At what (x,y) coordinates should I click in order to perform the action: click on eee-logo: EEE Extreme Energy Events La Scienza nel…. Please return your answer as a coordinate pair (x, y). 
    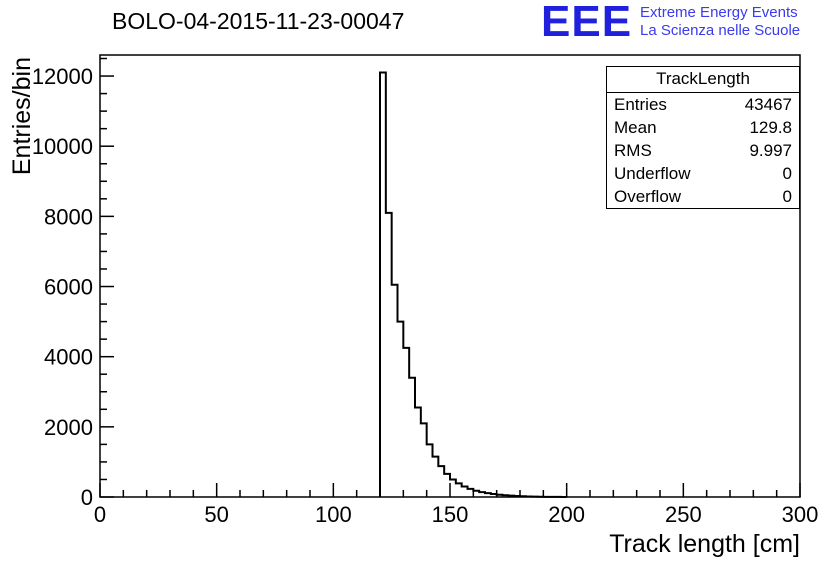
    Looking at the image, I should click on (670, 22).